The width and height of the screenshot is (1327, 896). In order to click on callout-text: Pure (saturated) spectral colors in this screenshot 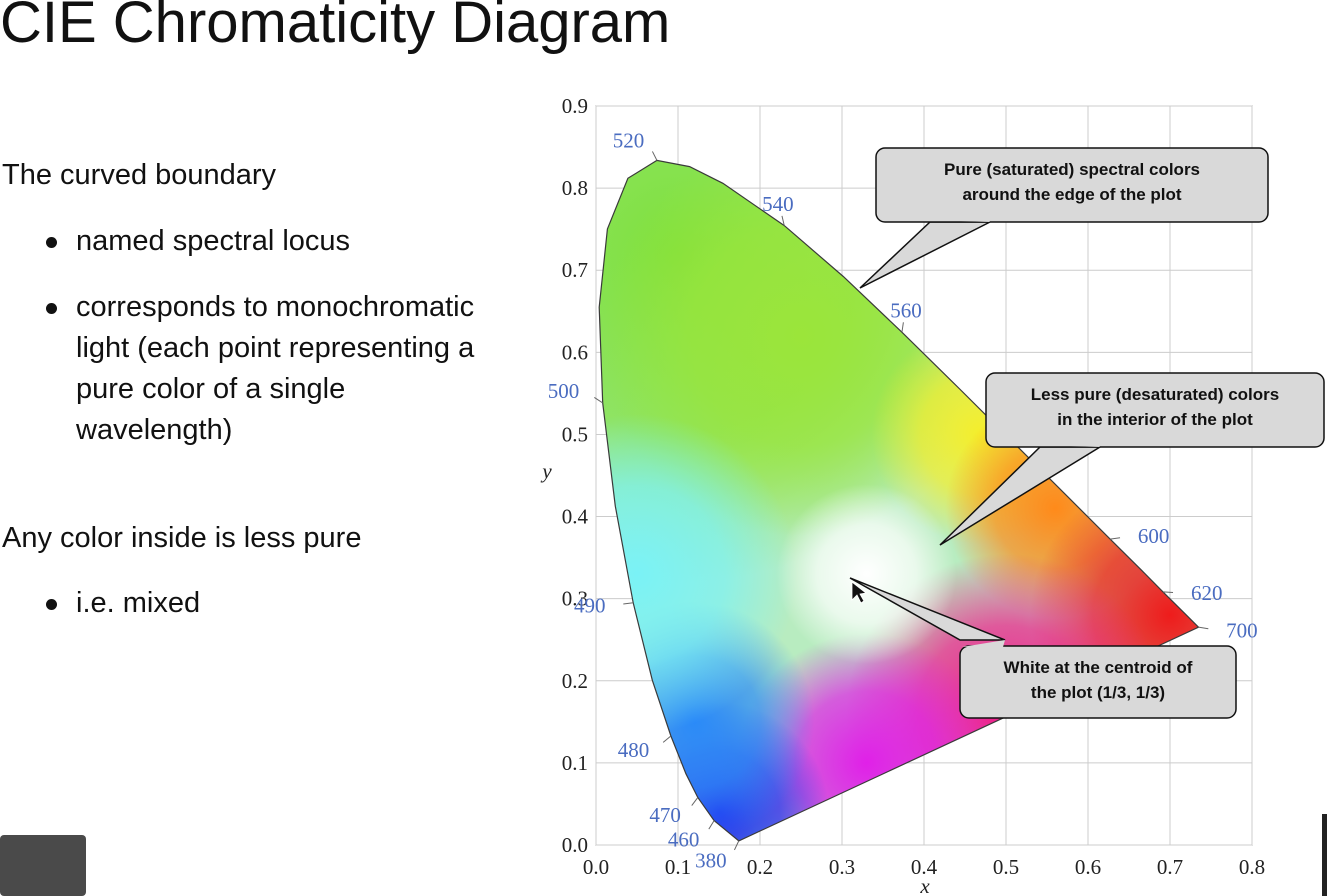, I will do `click(1072, 169)`.